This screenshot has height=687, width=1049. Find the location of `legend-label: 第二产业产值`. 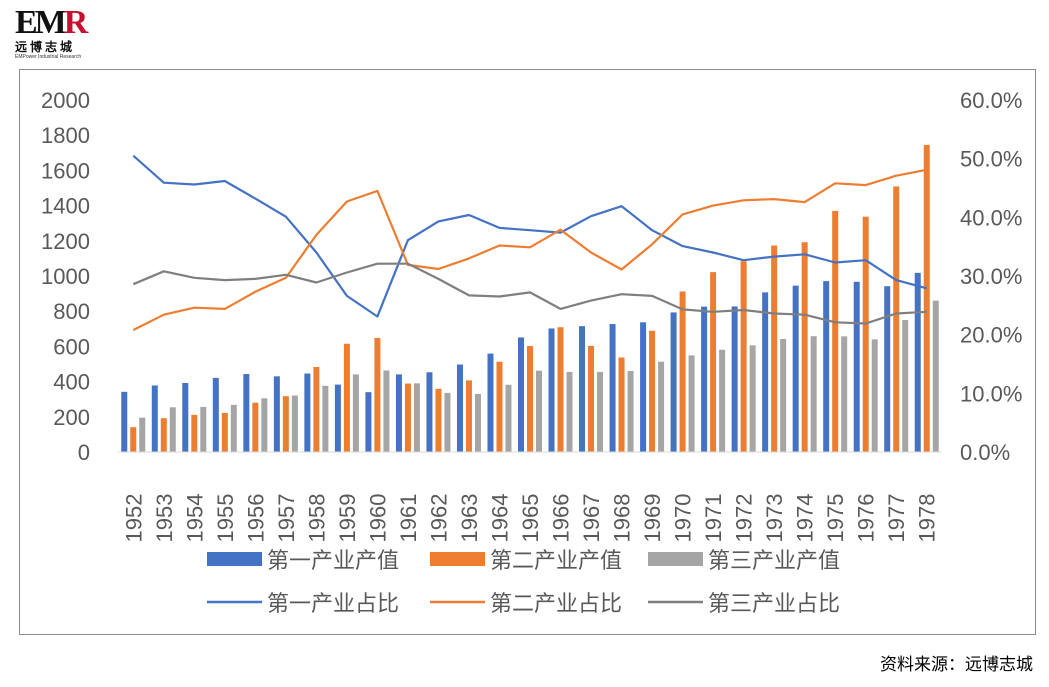

legend-label: 第二产业产值 is located at coordinates (556, 561).